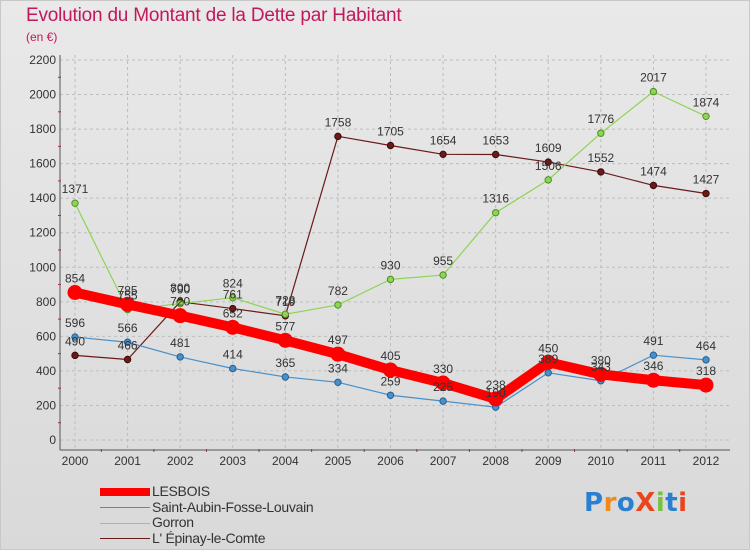  What do you see at coordinates (42, 233) in the screenshot?
I see `y-tick-label: 1200` at bounding box center [42, 233].